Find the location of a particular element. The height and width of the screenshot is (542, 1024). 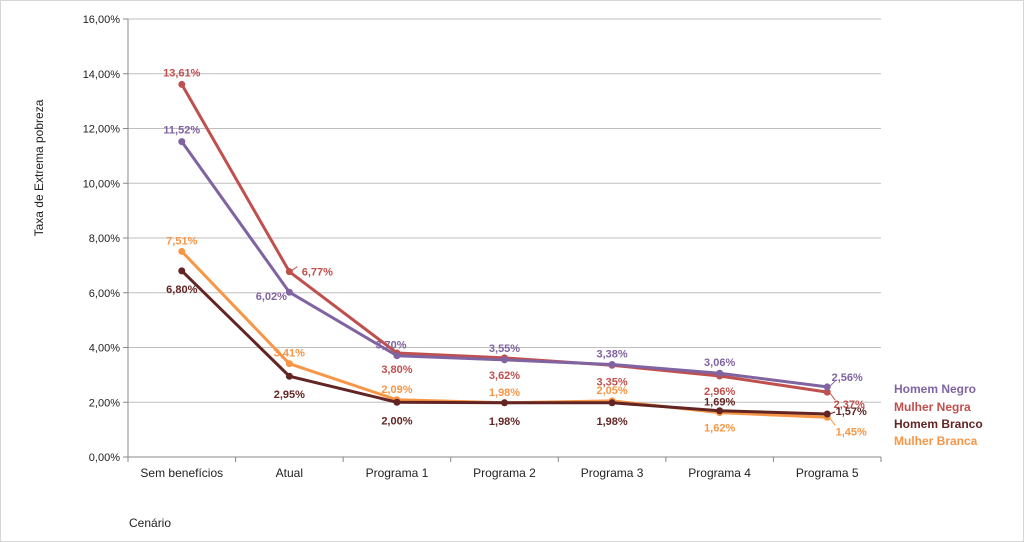

data-label: 2,00% is located at coordinates (396, 421).